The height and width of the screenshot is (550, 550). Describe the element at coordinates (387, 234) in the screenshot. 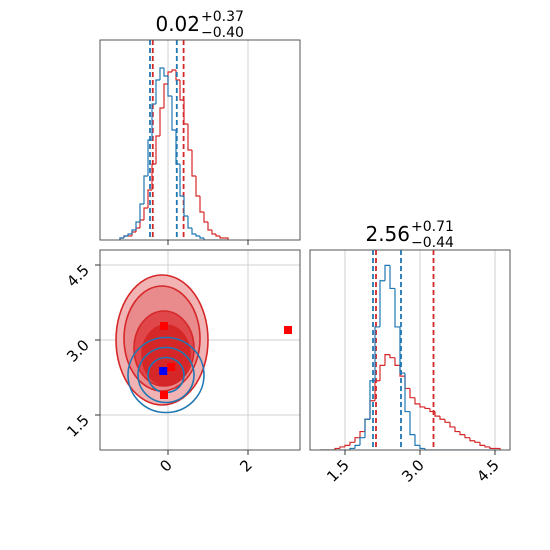

I see `title-2-main: 2.56` at that location.